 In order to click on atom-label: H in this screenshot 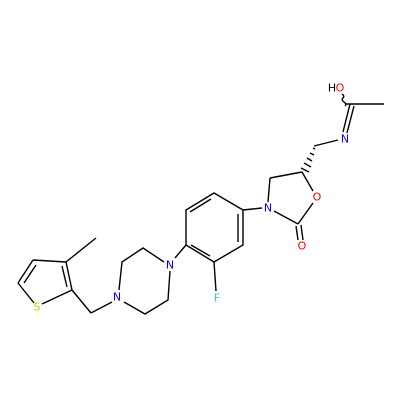, I will do `click(332, 88)`.